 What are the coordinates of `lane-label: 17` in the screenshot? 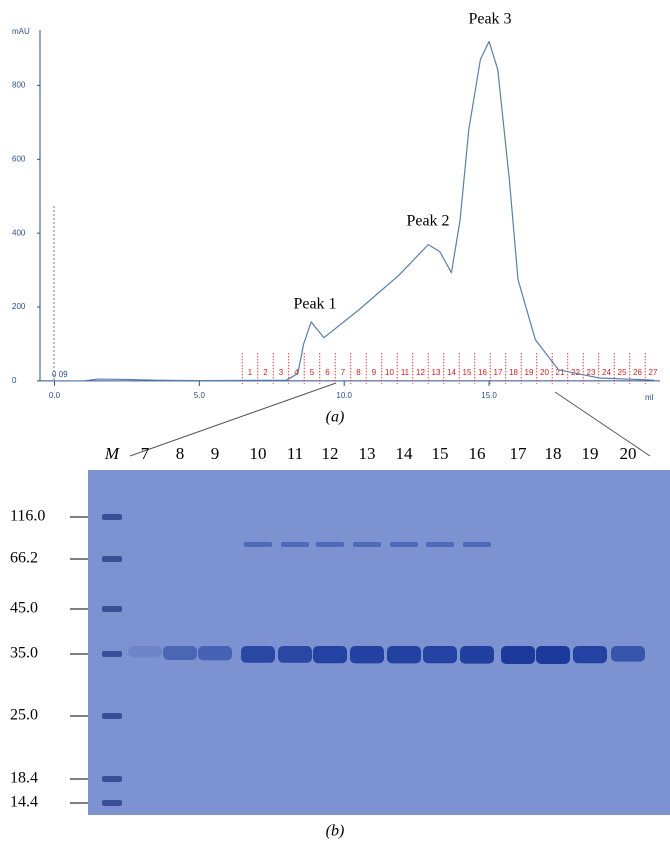 It's located at (519, 453).